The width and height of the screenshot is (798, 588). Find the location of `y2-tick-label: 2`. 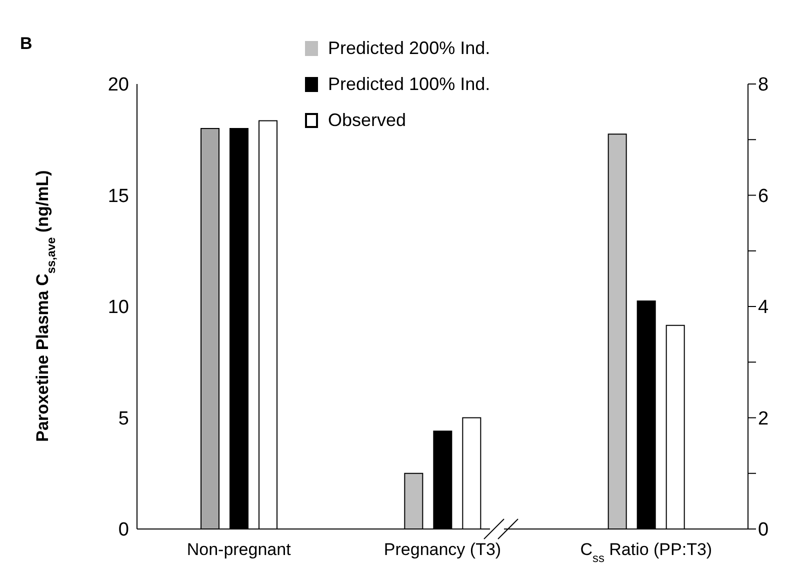

y2-tick-label: 2 is located at coordinates (763, 419).